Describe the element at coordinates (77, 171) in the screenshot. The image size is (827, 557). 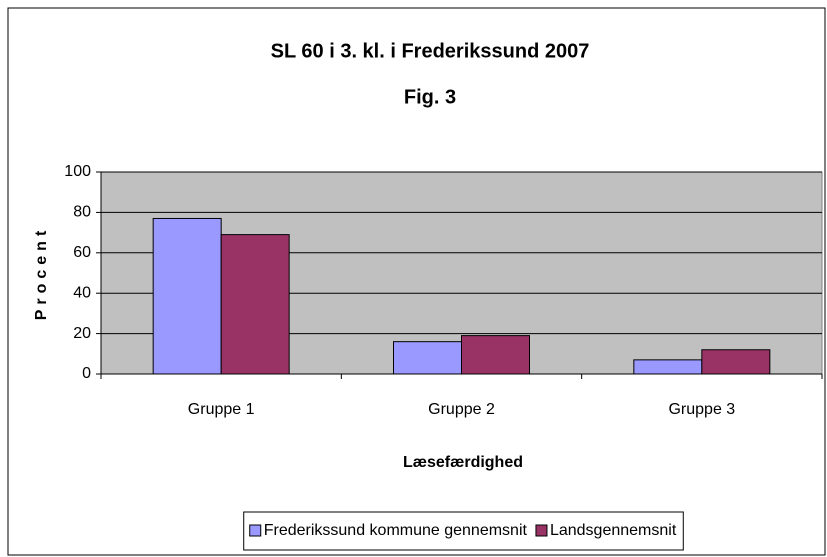
I see `y-tick-label: 100` at that location.